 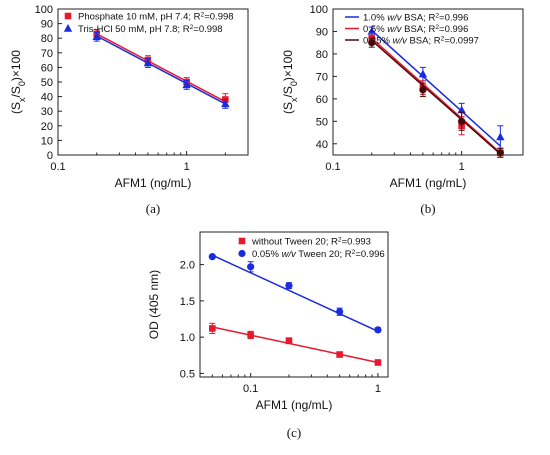 I want to click on y-tick-label: 10, so click(x=47, y=141).